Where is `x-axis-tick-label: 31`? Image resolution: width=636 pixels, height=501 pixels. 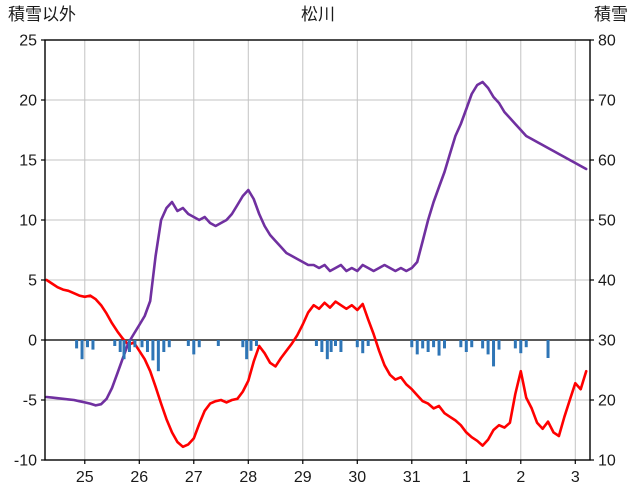 x-axis-tick-label: 31 is located at coordinates (412, 477).